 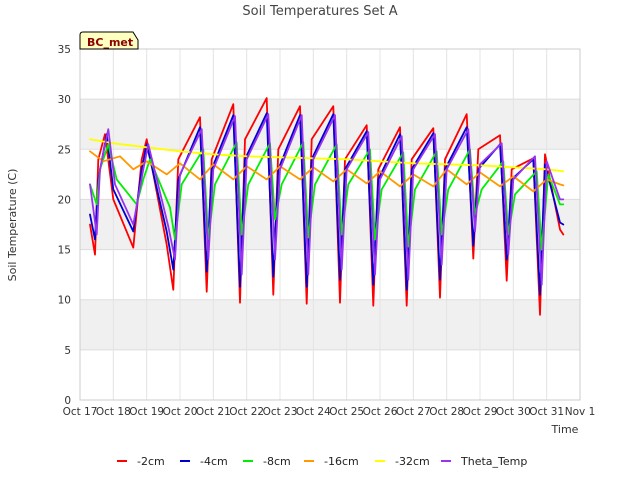 I want to click on y-tick-label: 10, so click(x=64, y=301).